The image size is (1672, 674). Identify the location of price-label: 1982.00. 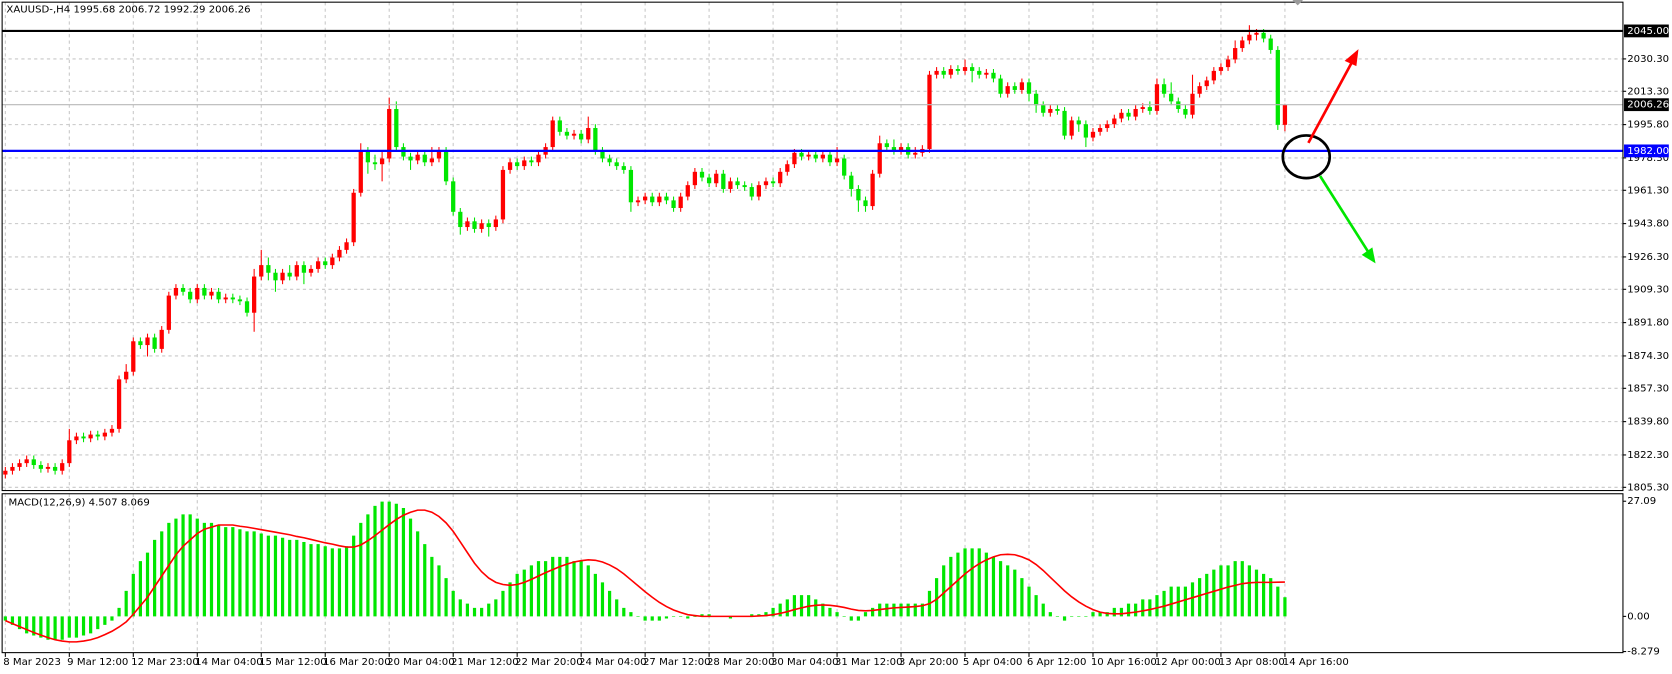
(1648, 151).